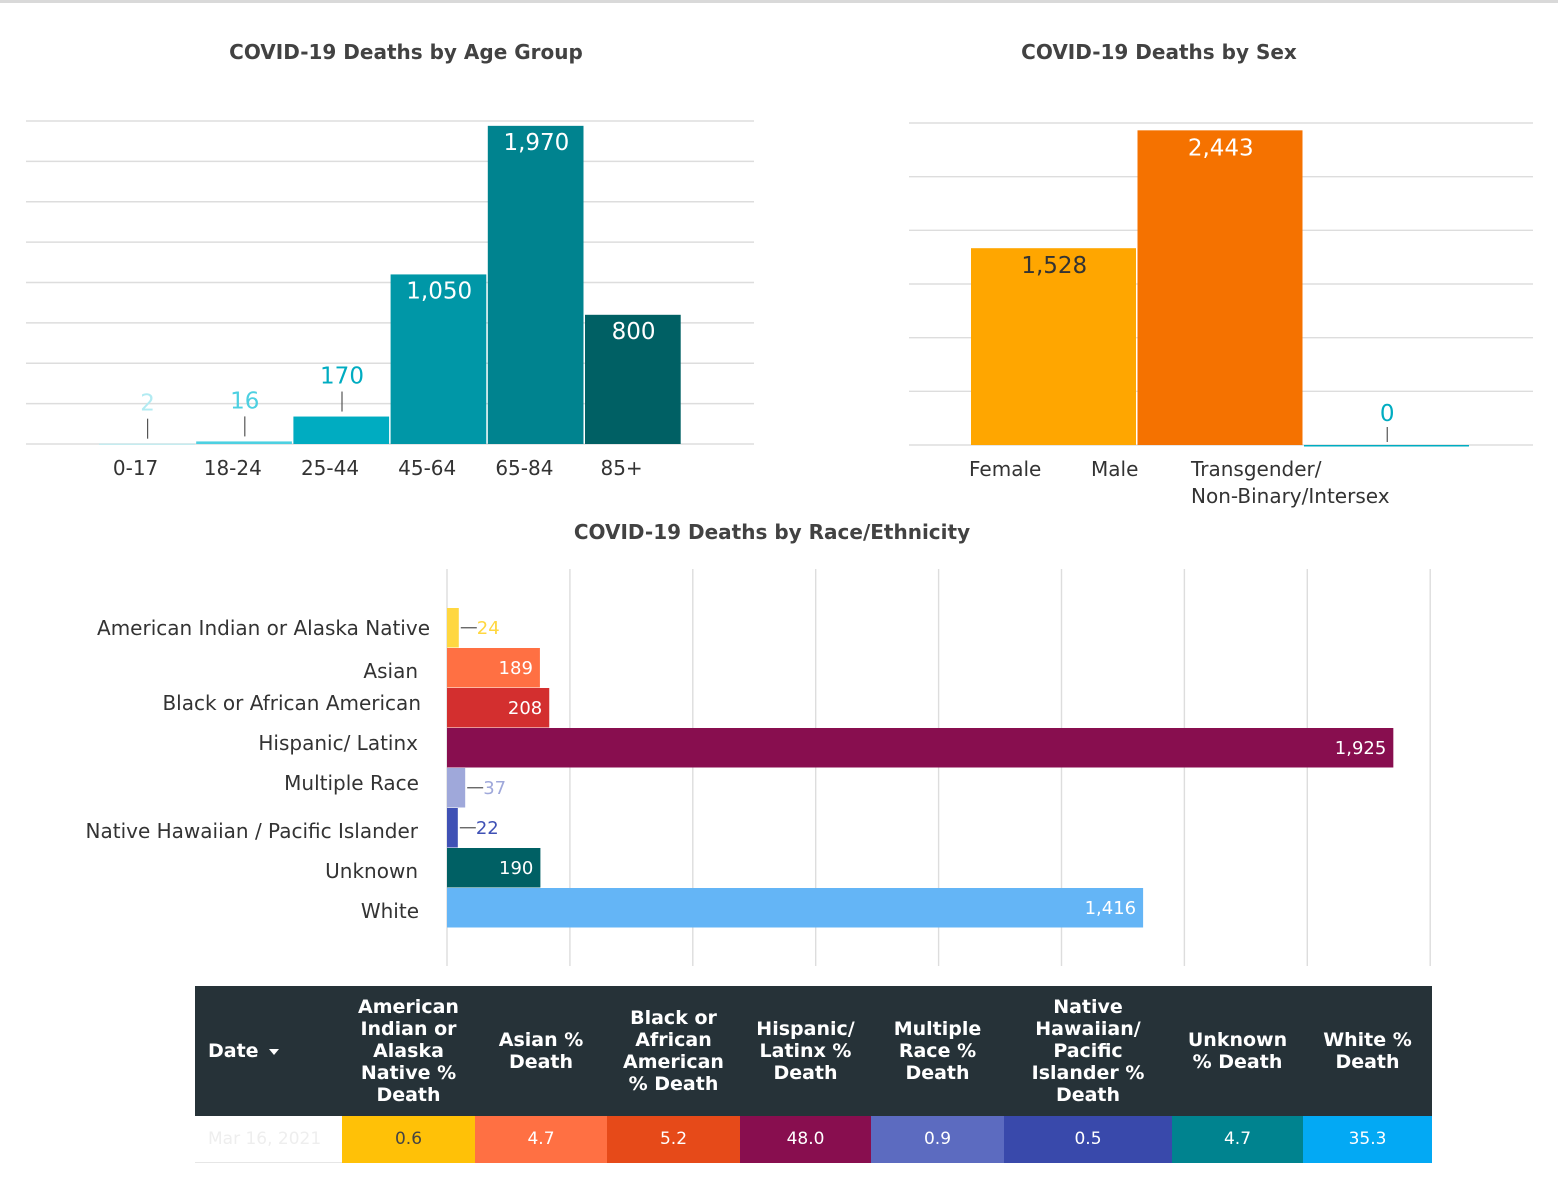 This screenshot has width=1558, height=1180. Describe the element at coordinates (488, 628) in the screenshot. I see `race-value-label: 24` at that location.